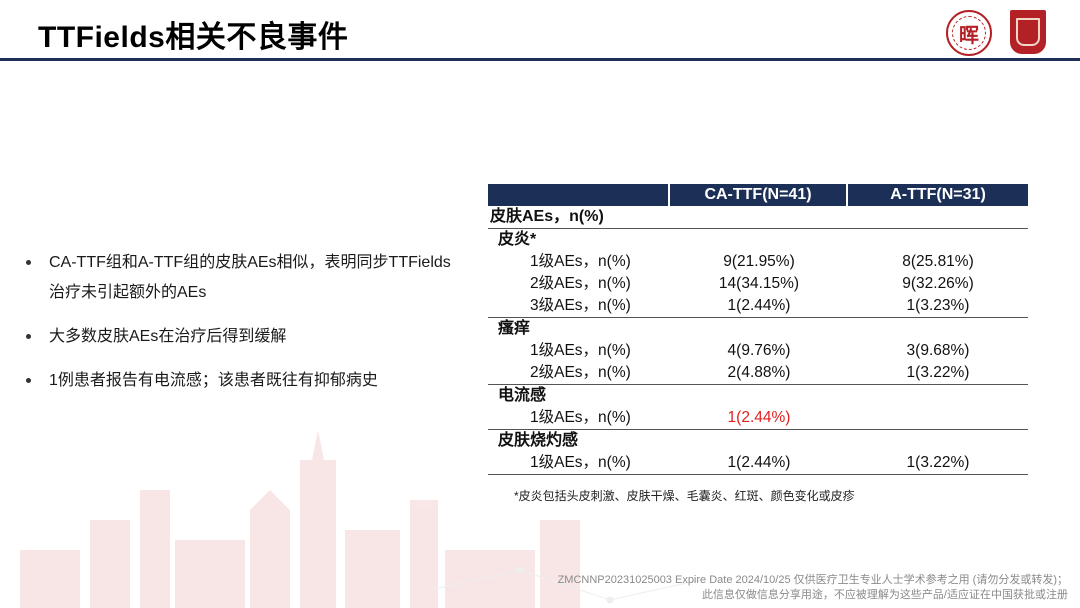  I want to click on a-ttf-value: 3(9.68%), so click(938, 350).